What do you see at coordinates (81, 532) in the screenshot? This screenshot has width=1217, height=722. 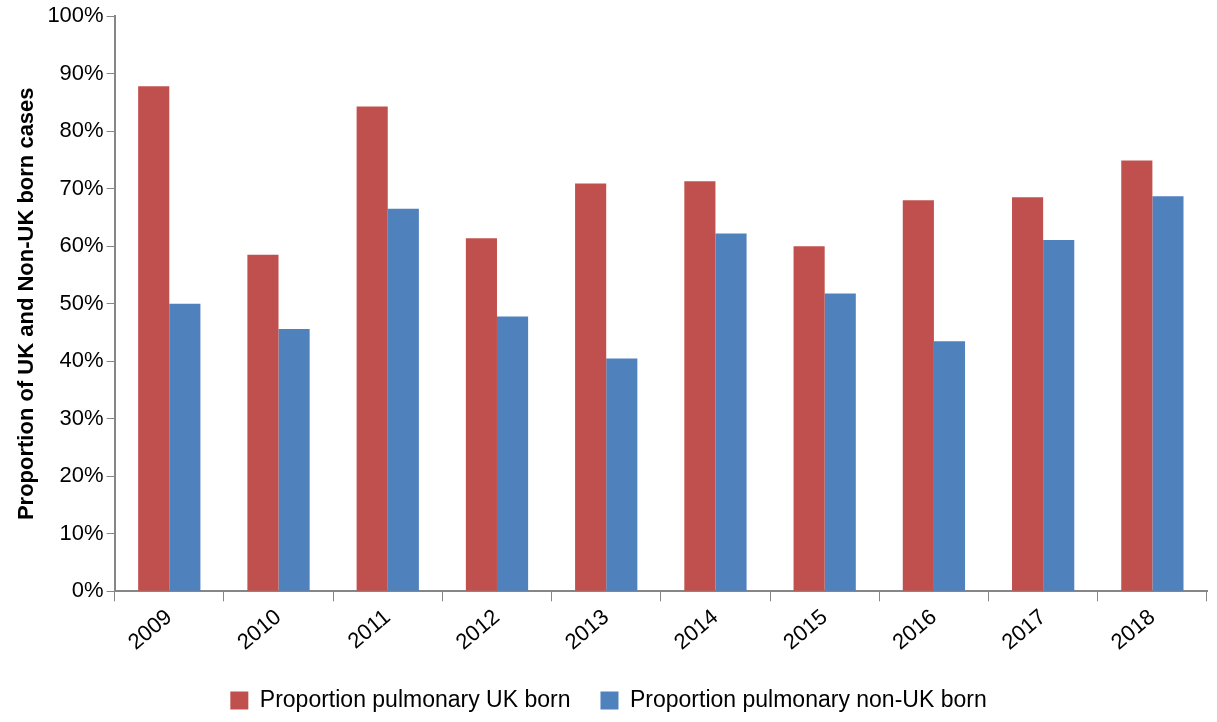 I see `y-tick-label: 10%` at bounding box center [81, 532].